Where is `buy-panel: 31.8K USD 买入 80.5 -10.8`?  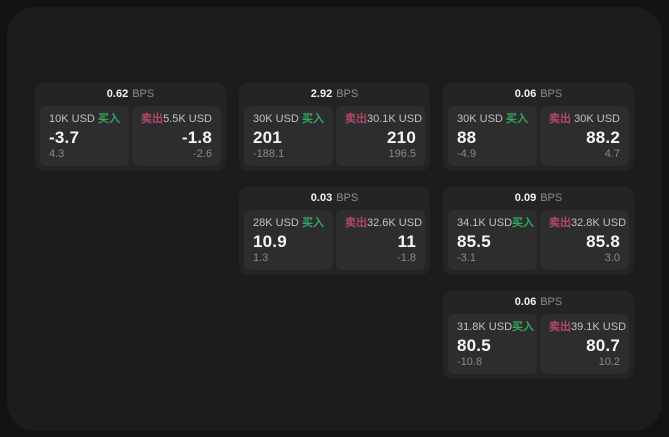 buy-panel: 31.8K USD 买入 80.5 -10.8 is located at coordinates (492, 344).